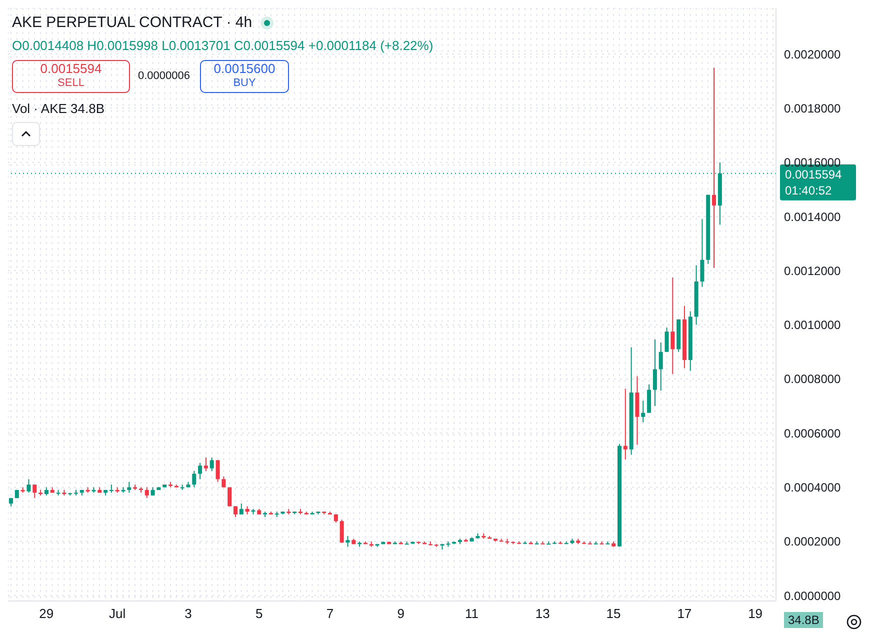 Image resolution: width=874 pixels, height=639 pixels. I want to click on y-tick-label: 0.0008000, so click(813, 379).